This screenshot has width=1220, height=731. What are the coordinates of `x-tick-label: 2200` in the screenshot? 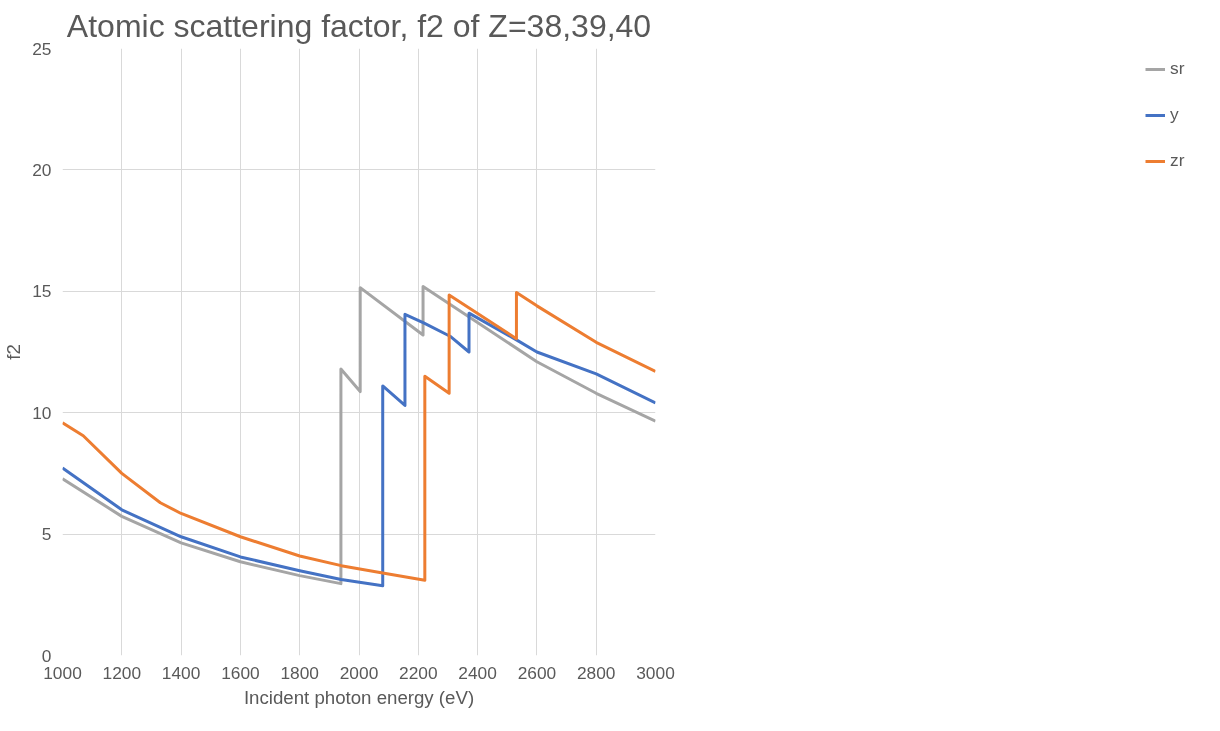 It's located at (418, 672).